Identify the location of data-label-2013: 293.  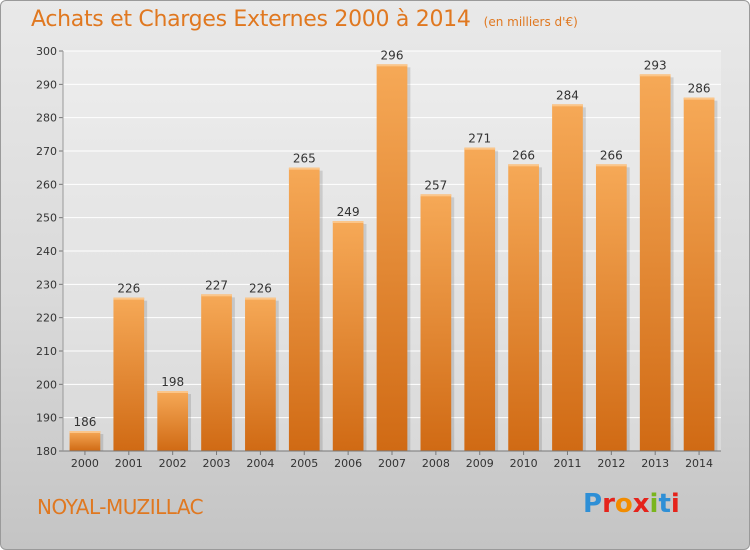
(655, 65).